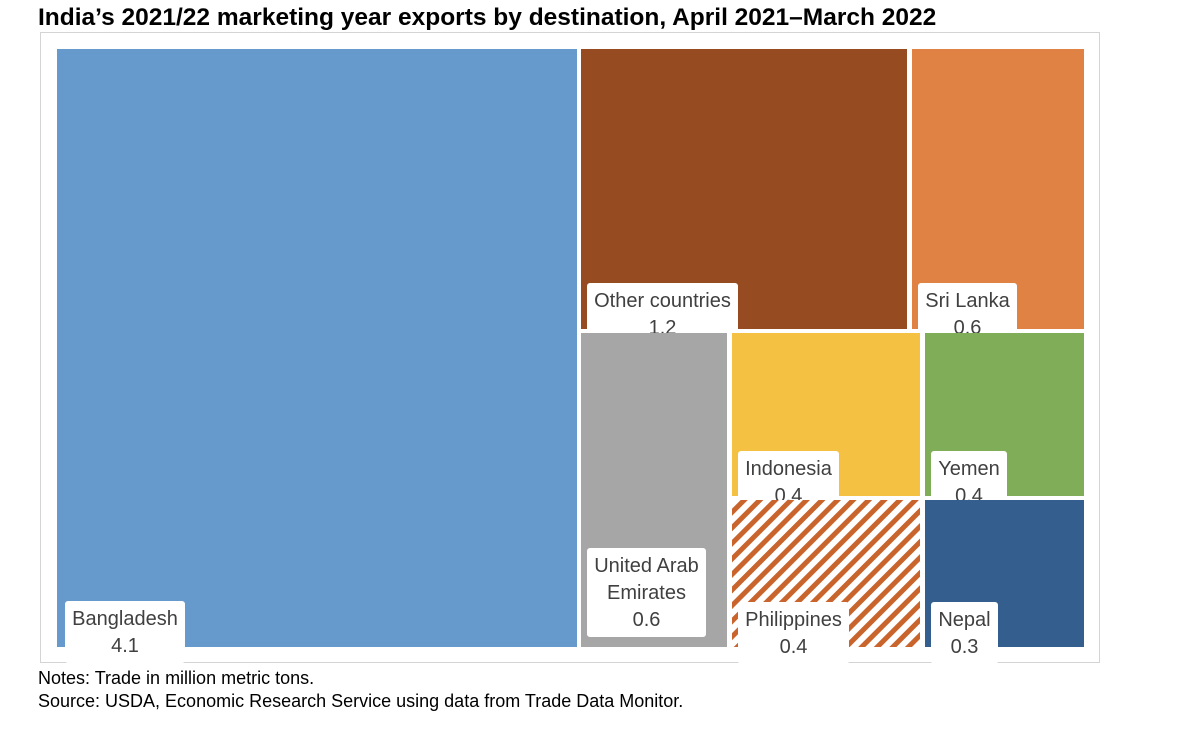 This screenshot has height=741, width=1200. What do you see at coordinates (654, 490) in the screenshot?
I see `treemap-cell-united-arab-emirates: United Arab Emirates 0.6` at bounding box center [654, 490].